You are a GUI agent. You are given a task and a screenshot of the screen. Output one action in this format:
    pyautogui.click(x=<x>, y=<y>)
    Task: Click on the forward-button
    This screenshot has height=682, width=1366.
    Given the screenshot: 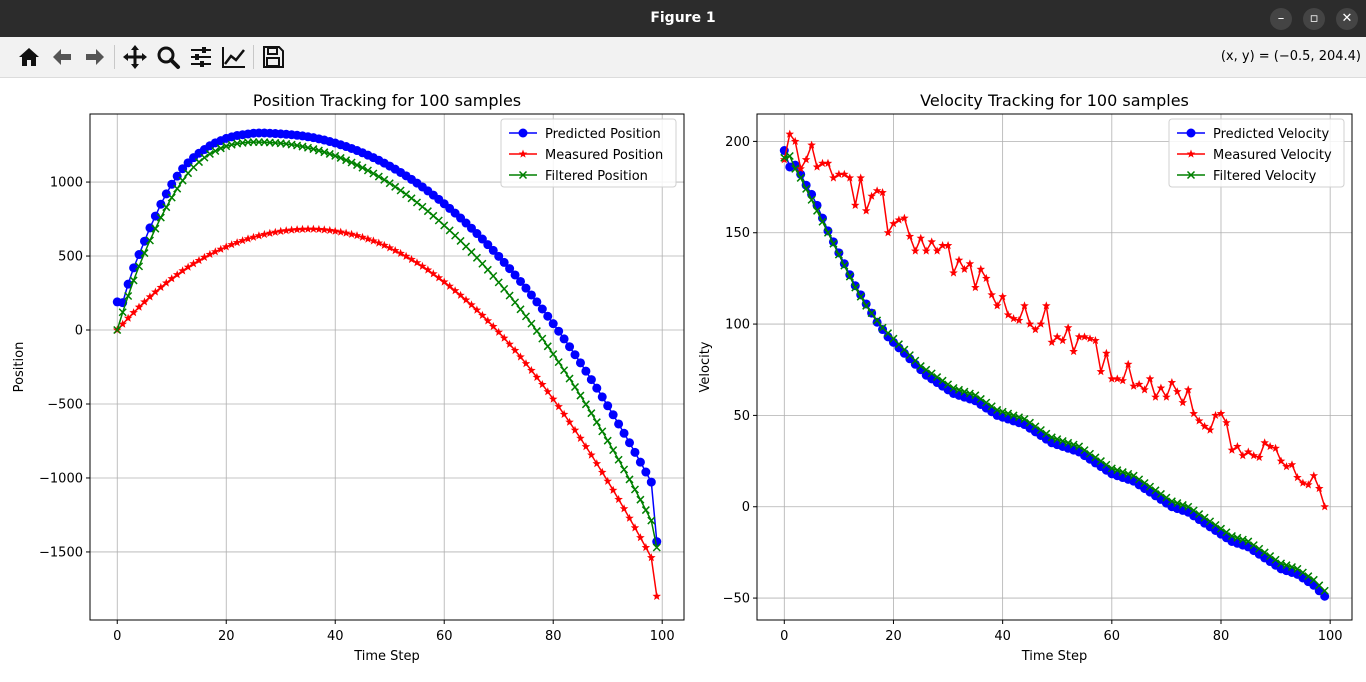 What is the action you would take?
    pyautogui.click(x=95, y=57)
    